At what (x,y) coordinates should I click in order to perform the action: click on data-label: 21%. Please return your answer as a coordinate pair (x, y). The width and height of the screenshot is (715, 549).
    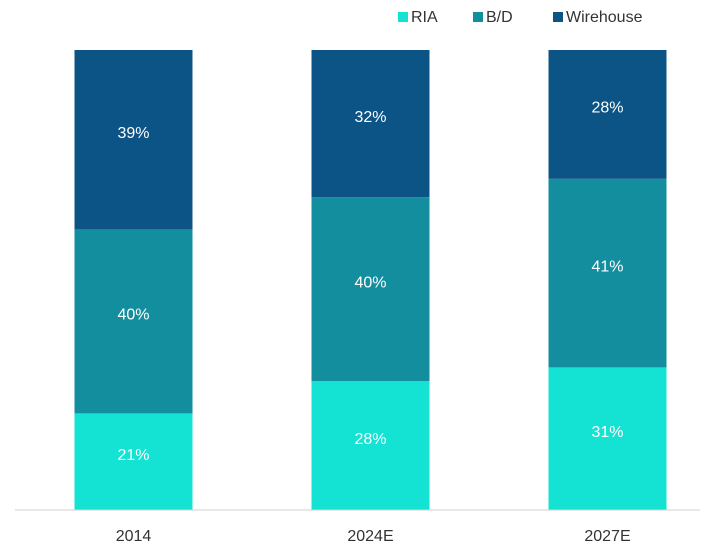
    Looking at the image, I should click on (133, 455).